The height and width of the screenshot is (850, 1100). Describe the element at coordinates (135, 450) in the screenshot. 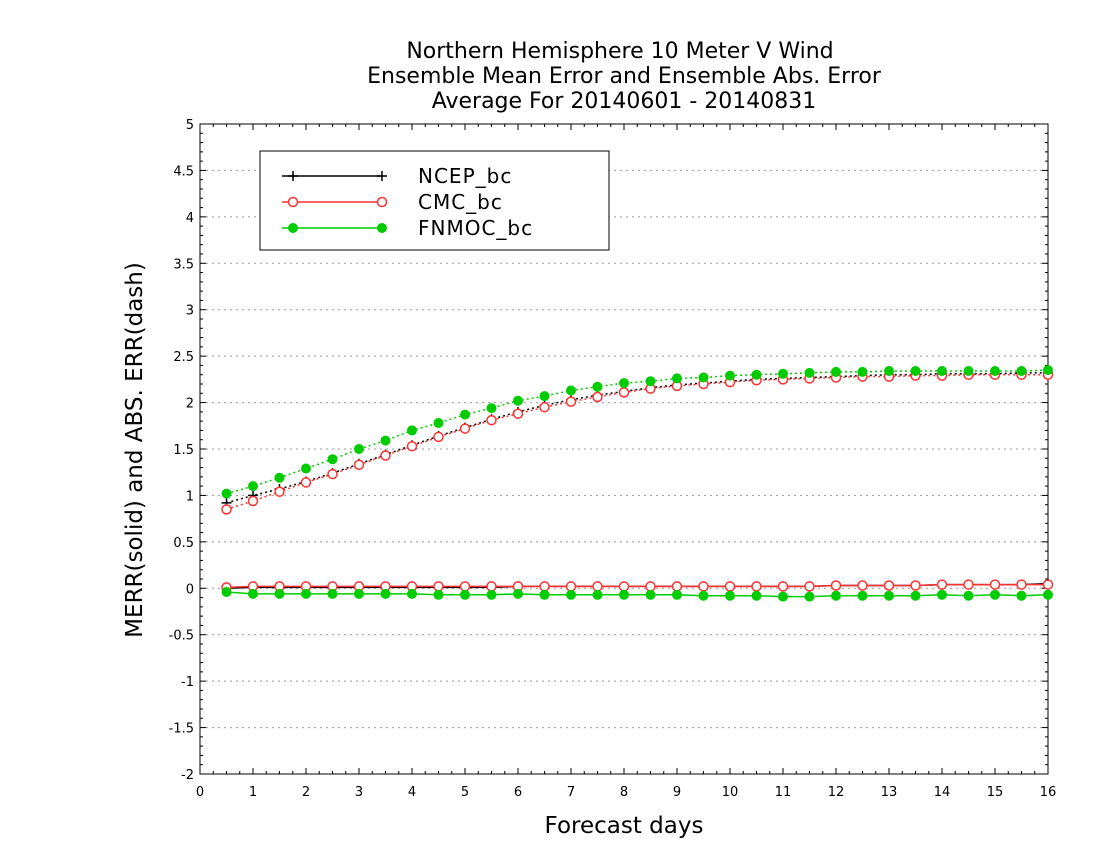

I see `y-axis-label: MERR(solid) and ABS. ERR(dash)` at that location.